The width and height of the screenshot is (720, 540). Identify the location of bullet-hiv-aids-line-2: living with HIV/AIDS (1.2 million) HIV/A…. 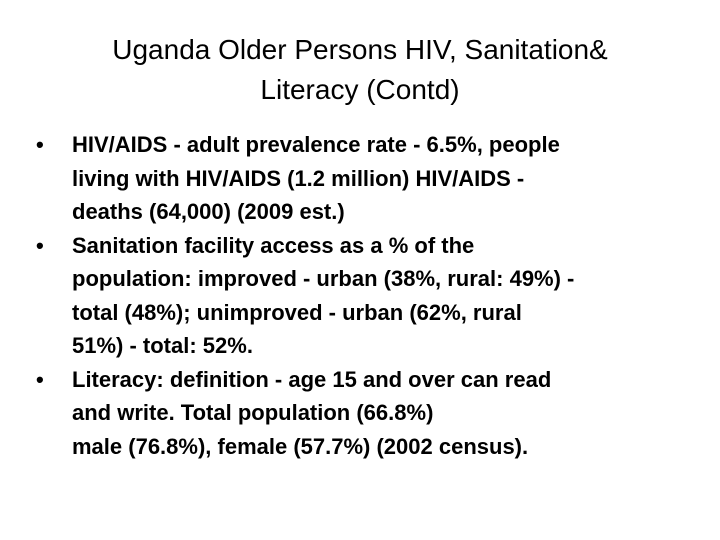
(298, 178).